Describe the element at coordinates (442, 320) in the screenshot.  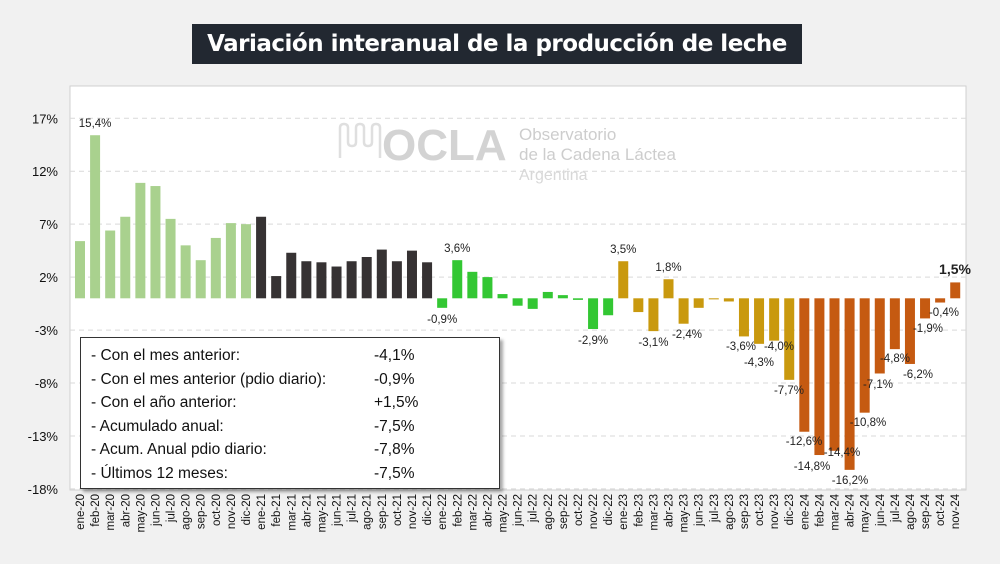
I see `data-label: -0,9%` at that location.